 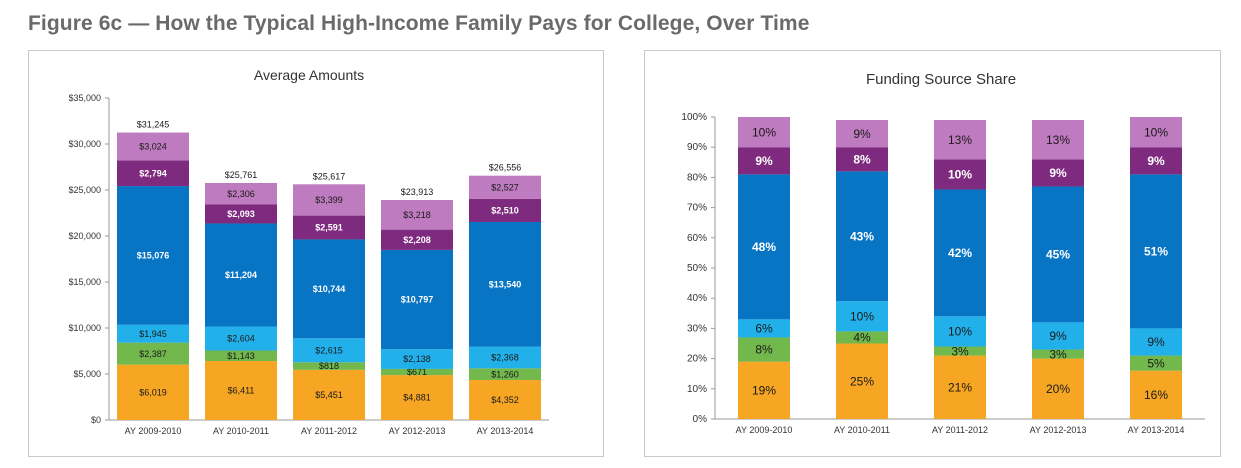 I want to click on data-label: $2,138, so click(x=417, y=359).